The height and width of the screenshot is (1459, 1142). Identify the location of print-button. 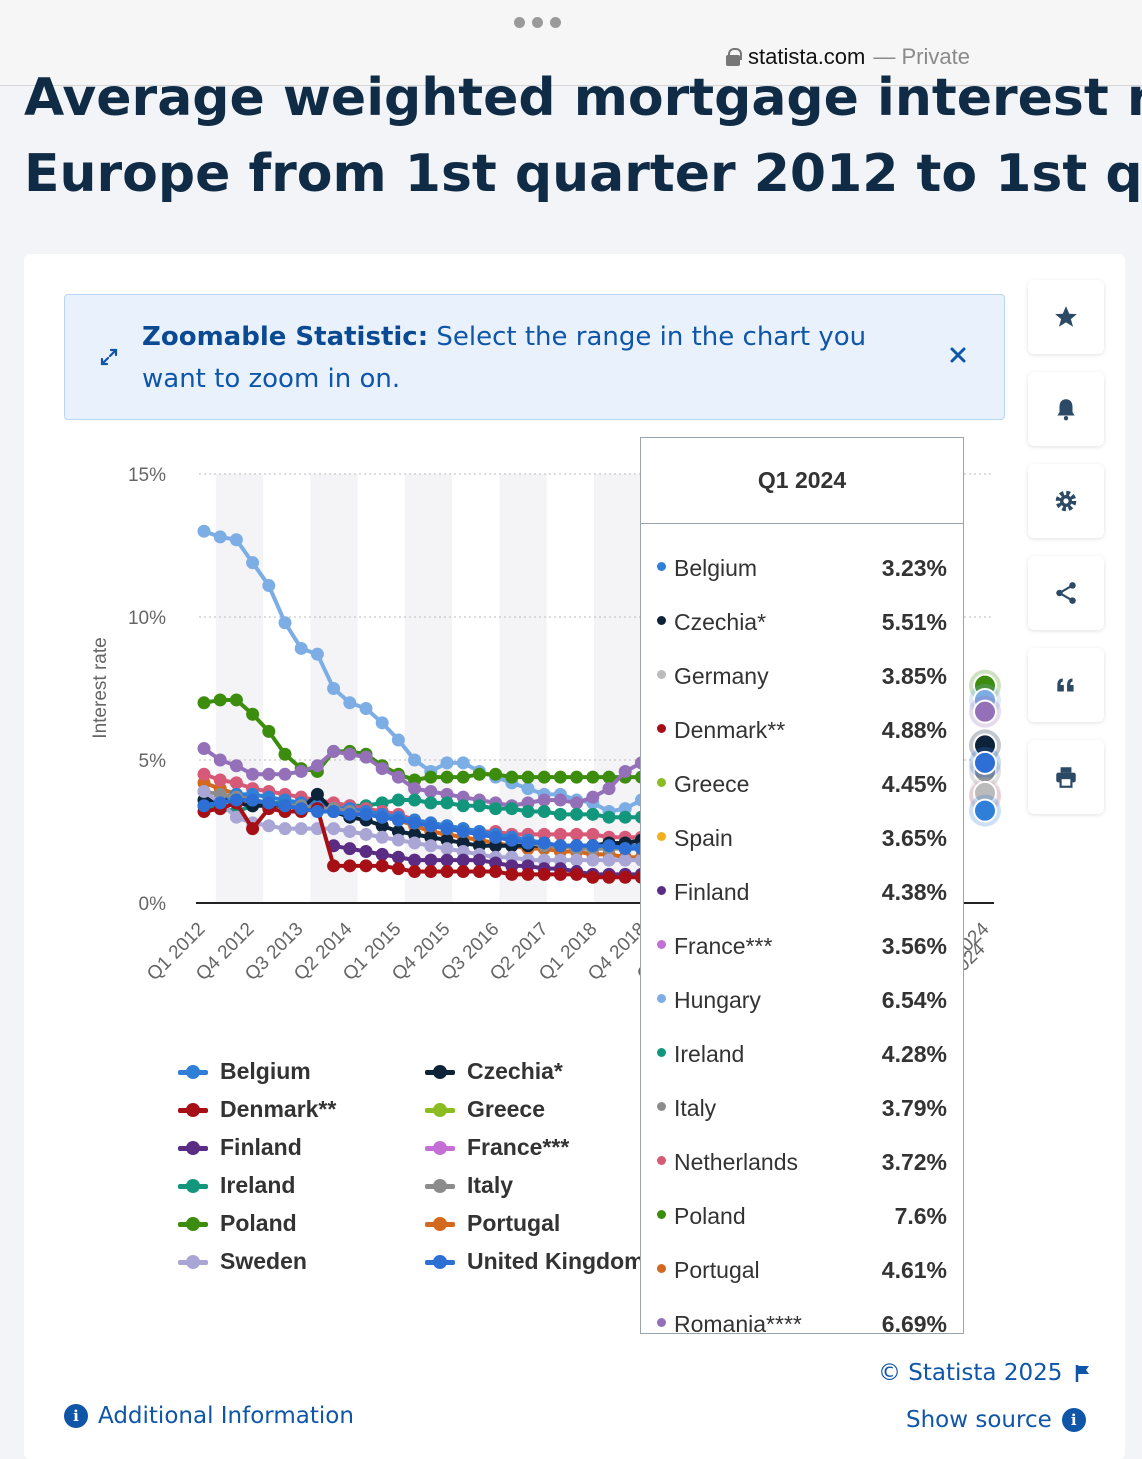
(1066, 777).